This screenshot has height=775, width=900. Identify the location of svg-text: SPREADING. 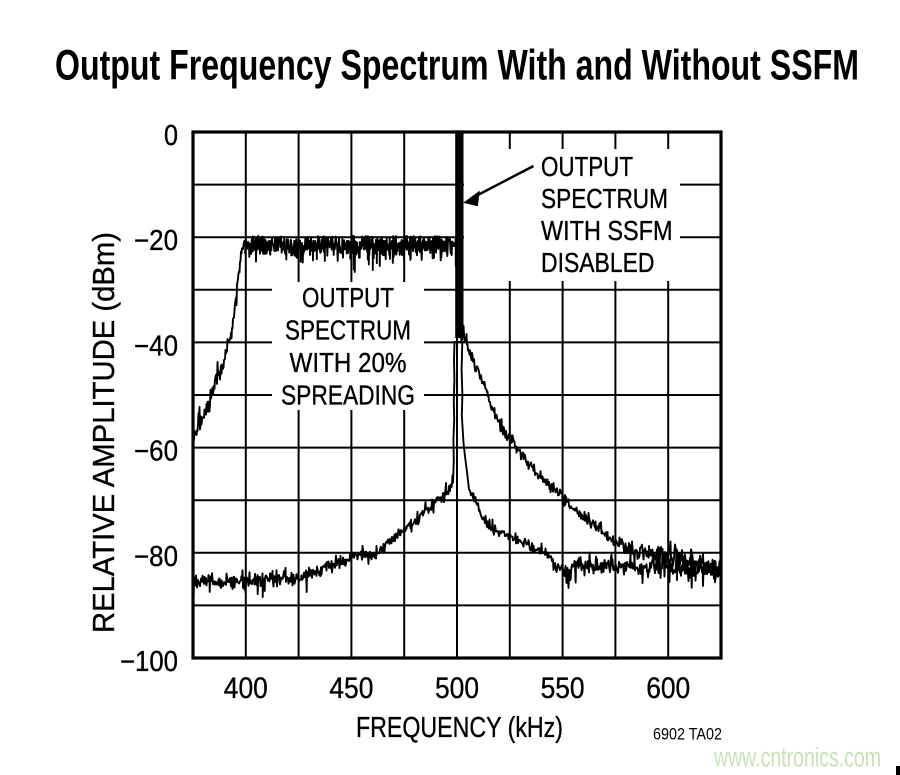
(348, 395).